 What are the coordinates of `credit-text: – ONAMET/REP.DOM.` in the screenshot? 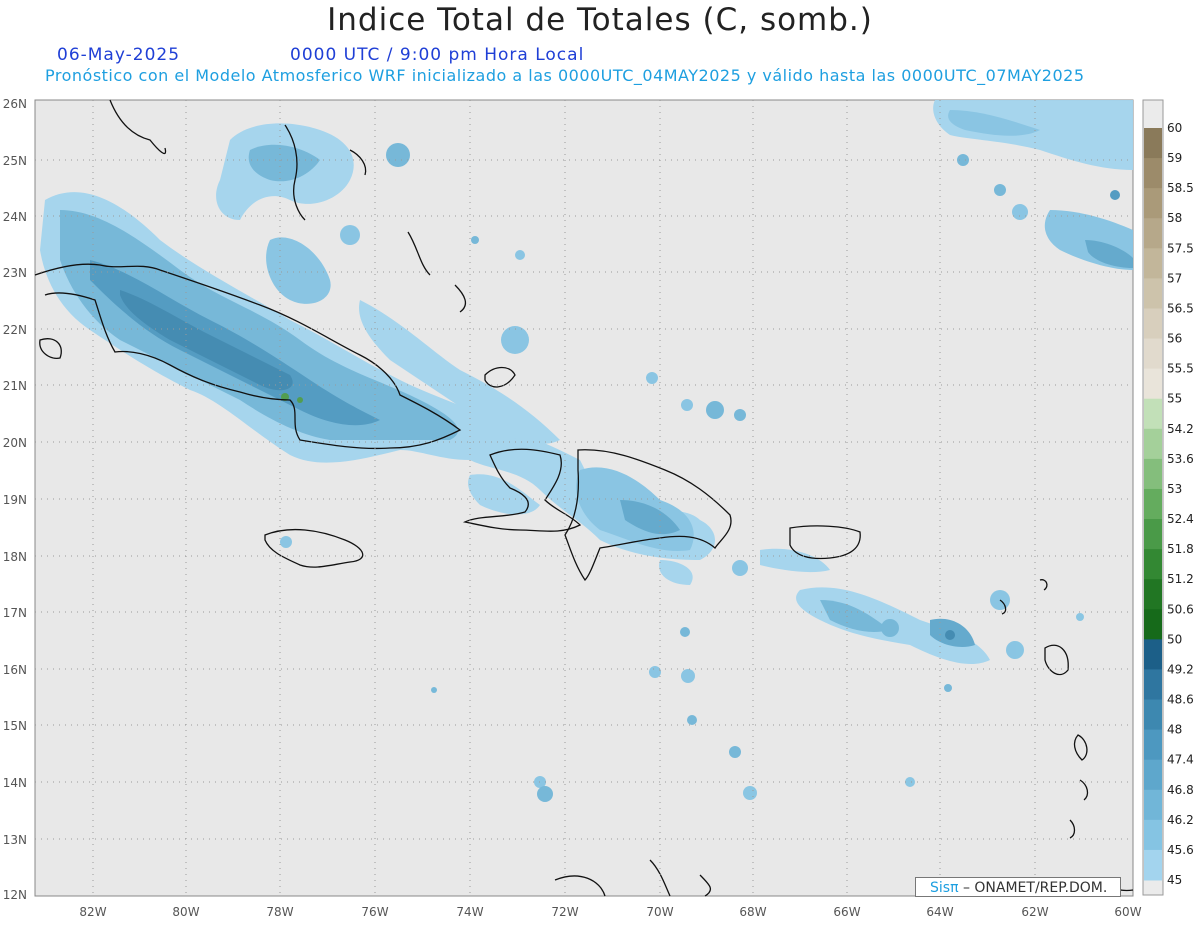 It's located at (1035, 888).